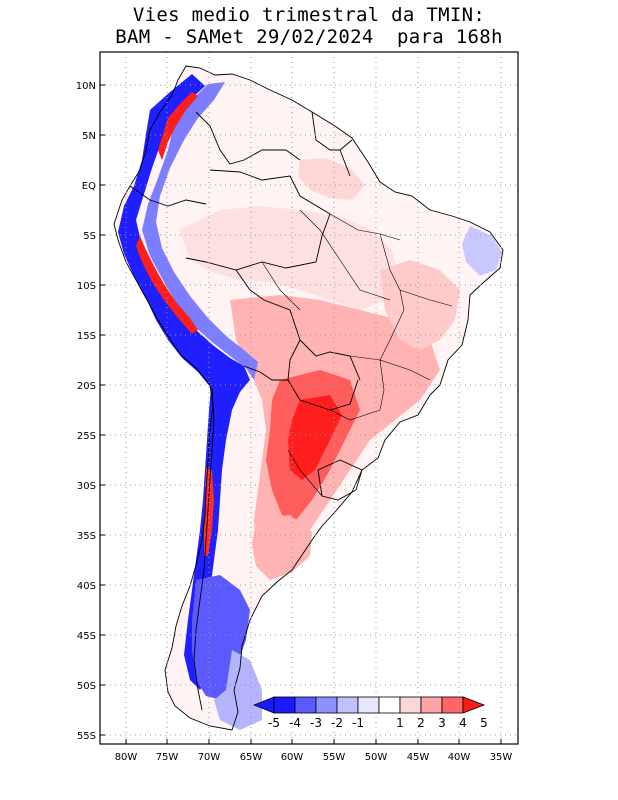 This screenshot has height=800, width=618. I want to click on core-hot-bias, so click(315, 437).